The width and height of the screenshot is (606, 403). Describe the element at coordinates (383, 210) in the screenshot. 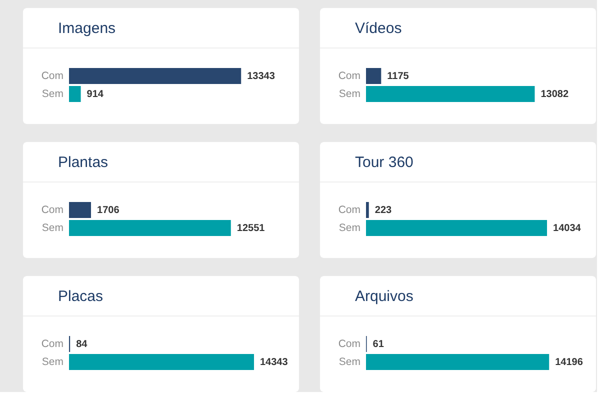

I see `data-label: 223` at that location.